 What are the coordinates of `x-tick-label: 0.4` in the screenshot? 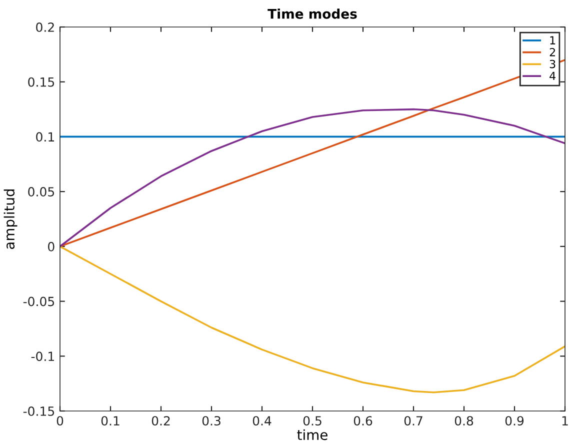 It's located at (262, 421).